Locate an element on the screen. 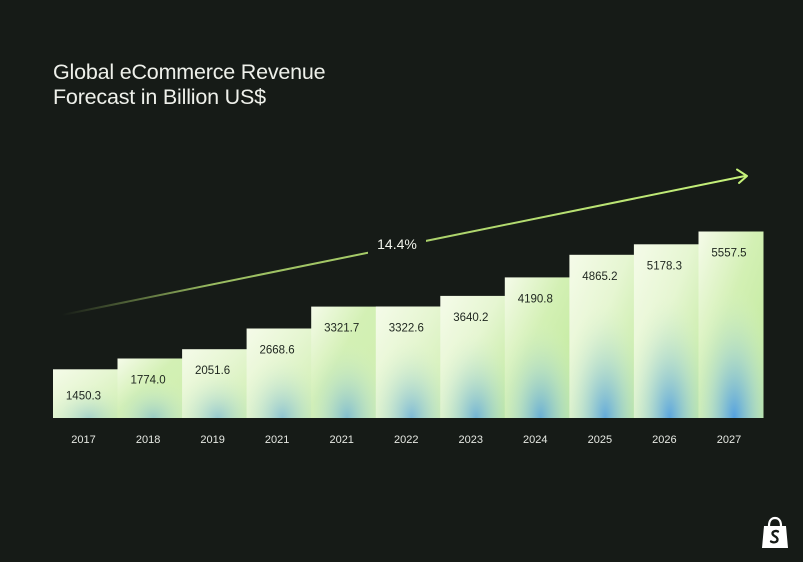 The image size is (803, 562). bar-value-label-10: 5557.5 is located at coordinates (728, 254).